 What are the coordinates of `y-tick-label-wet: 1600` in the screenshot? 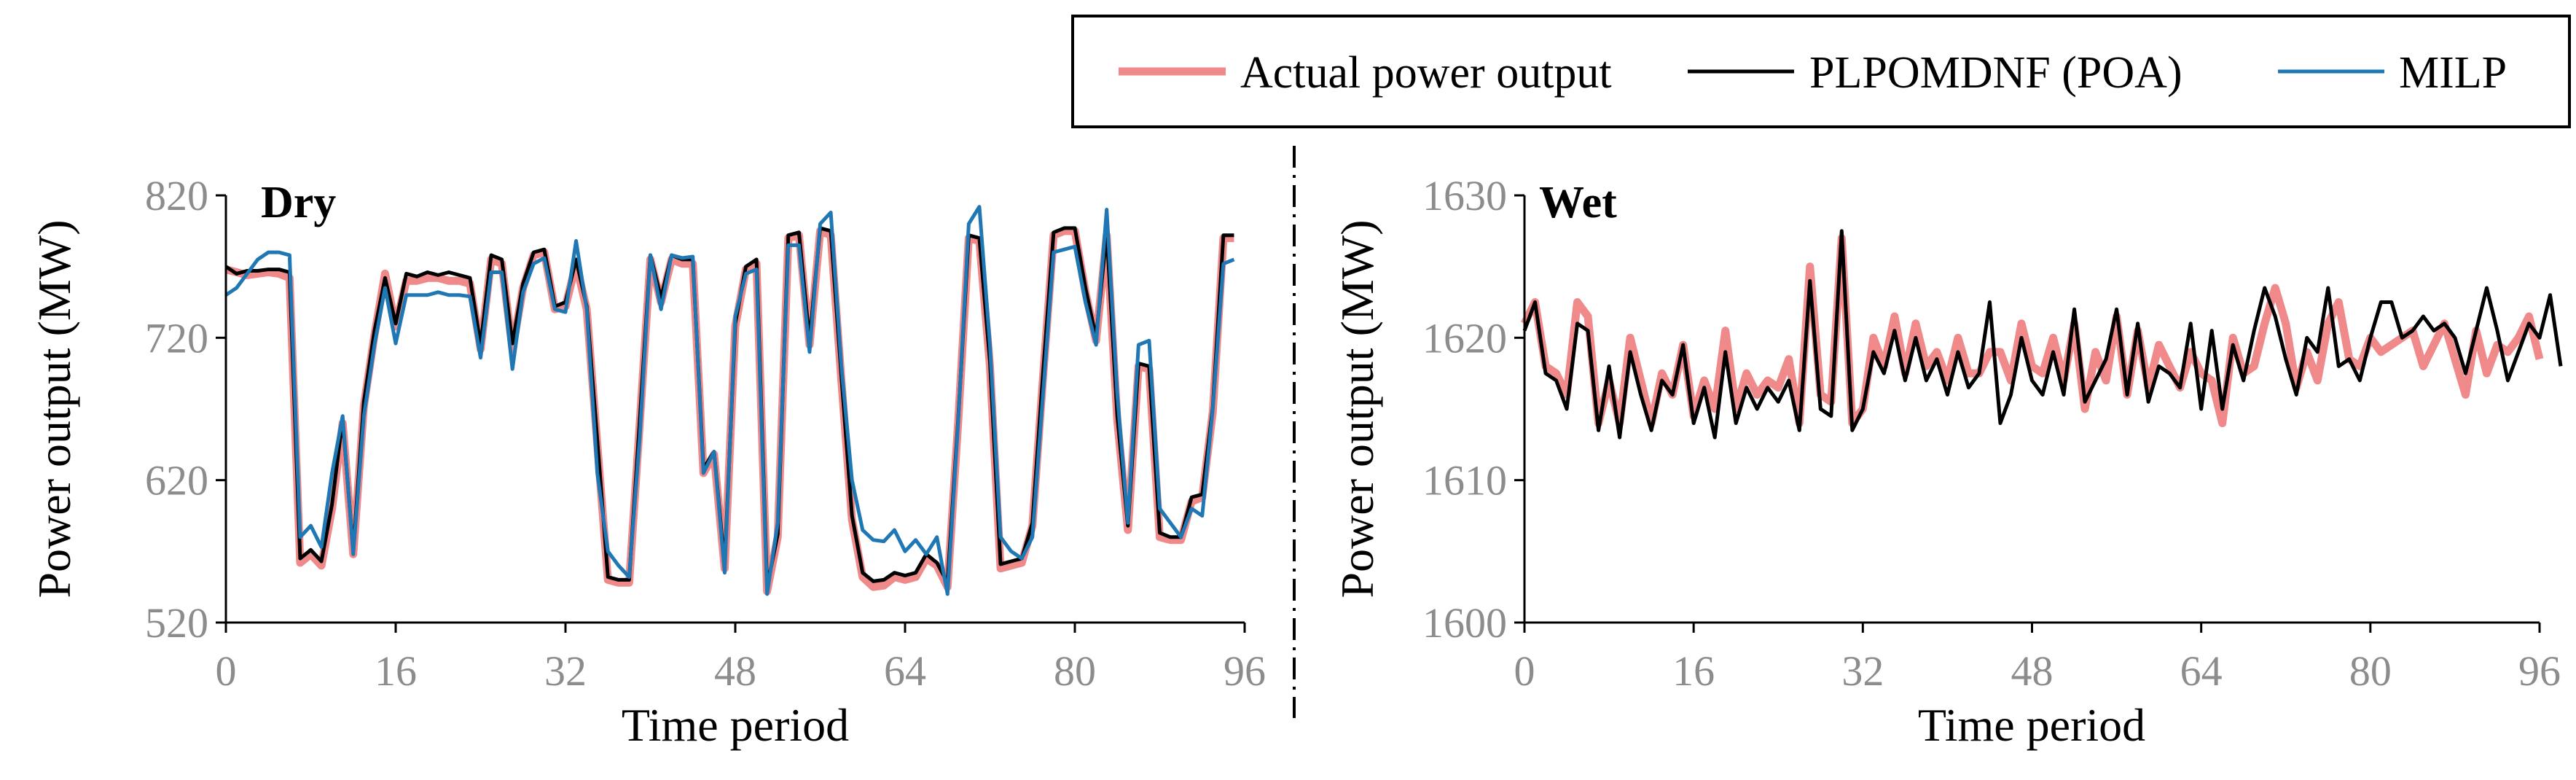 It's located at (1464, 623).